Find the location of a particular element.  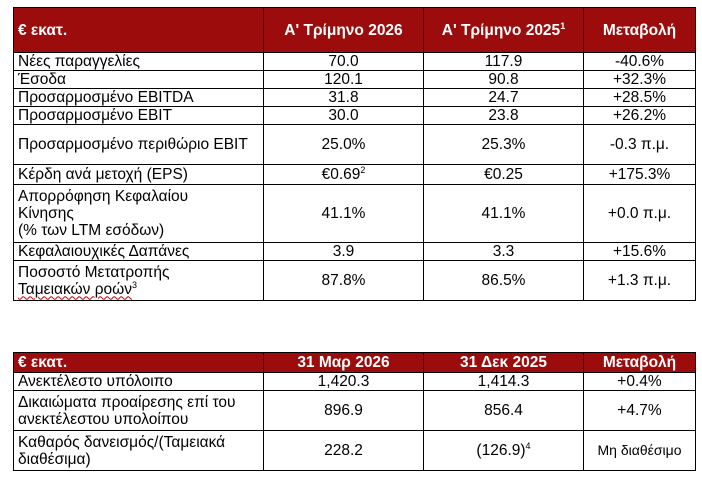

table-row: Προσαρμοσμένο EBIT 30.0 23.8 +26.2% is located at coordinates (354, 115).